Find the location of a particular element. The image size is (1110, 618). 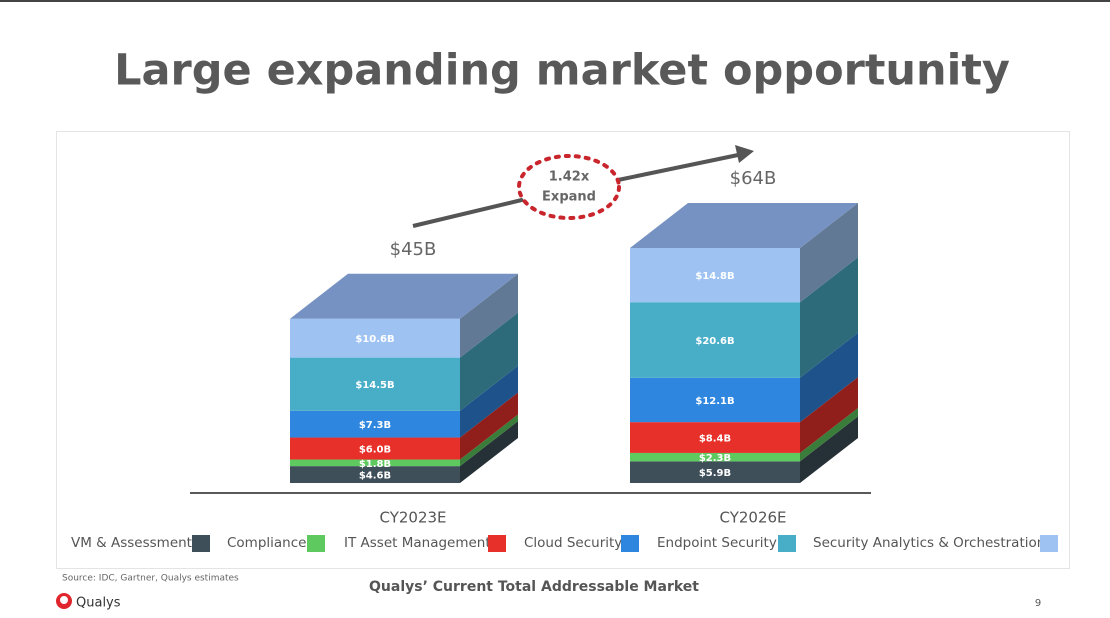

value-label: $1.8B is located at coordinates (375, 464).